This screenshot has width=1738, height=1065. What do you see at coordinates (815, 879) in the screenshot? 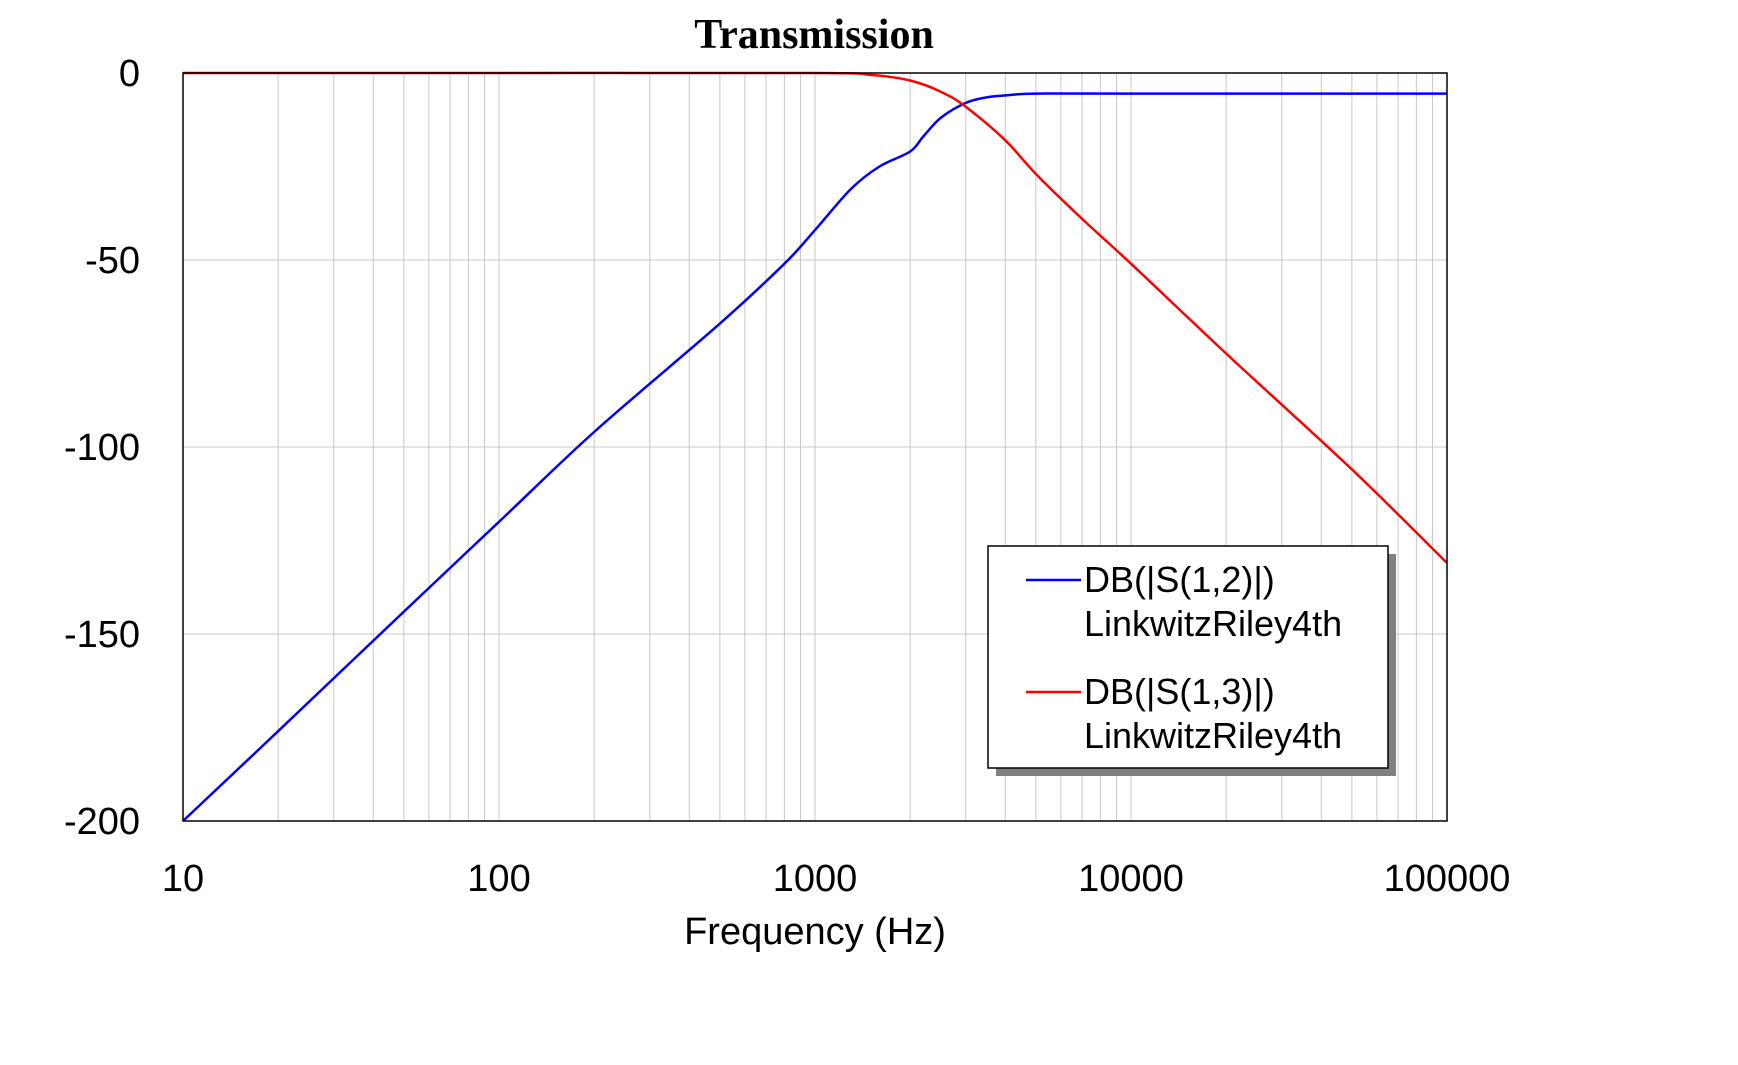
I see `x-tick-label: 1000` at bounding box center [815, 879].